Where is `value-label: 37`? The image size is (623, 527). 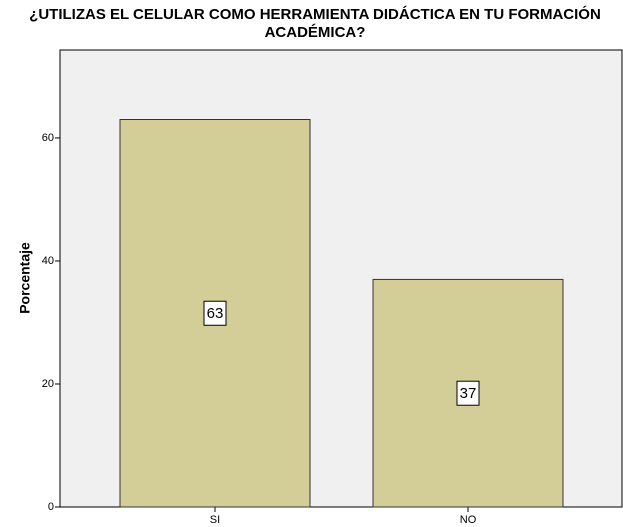
value-label: 37 is located at coordinates (468, 393).